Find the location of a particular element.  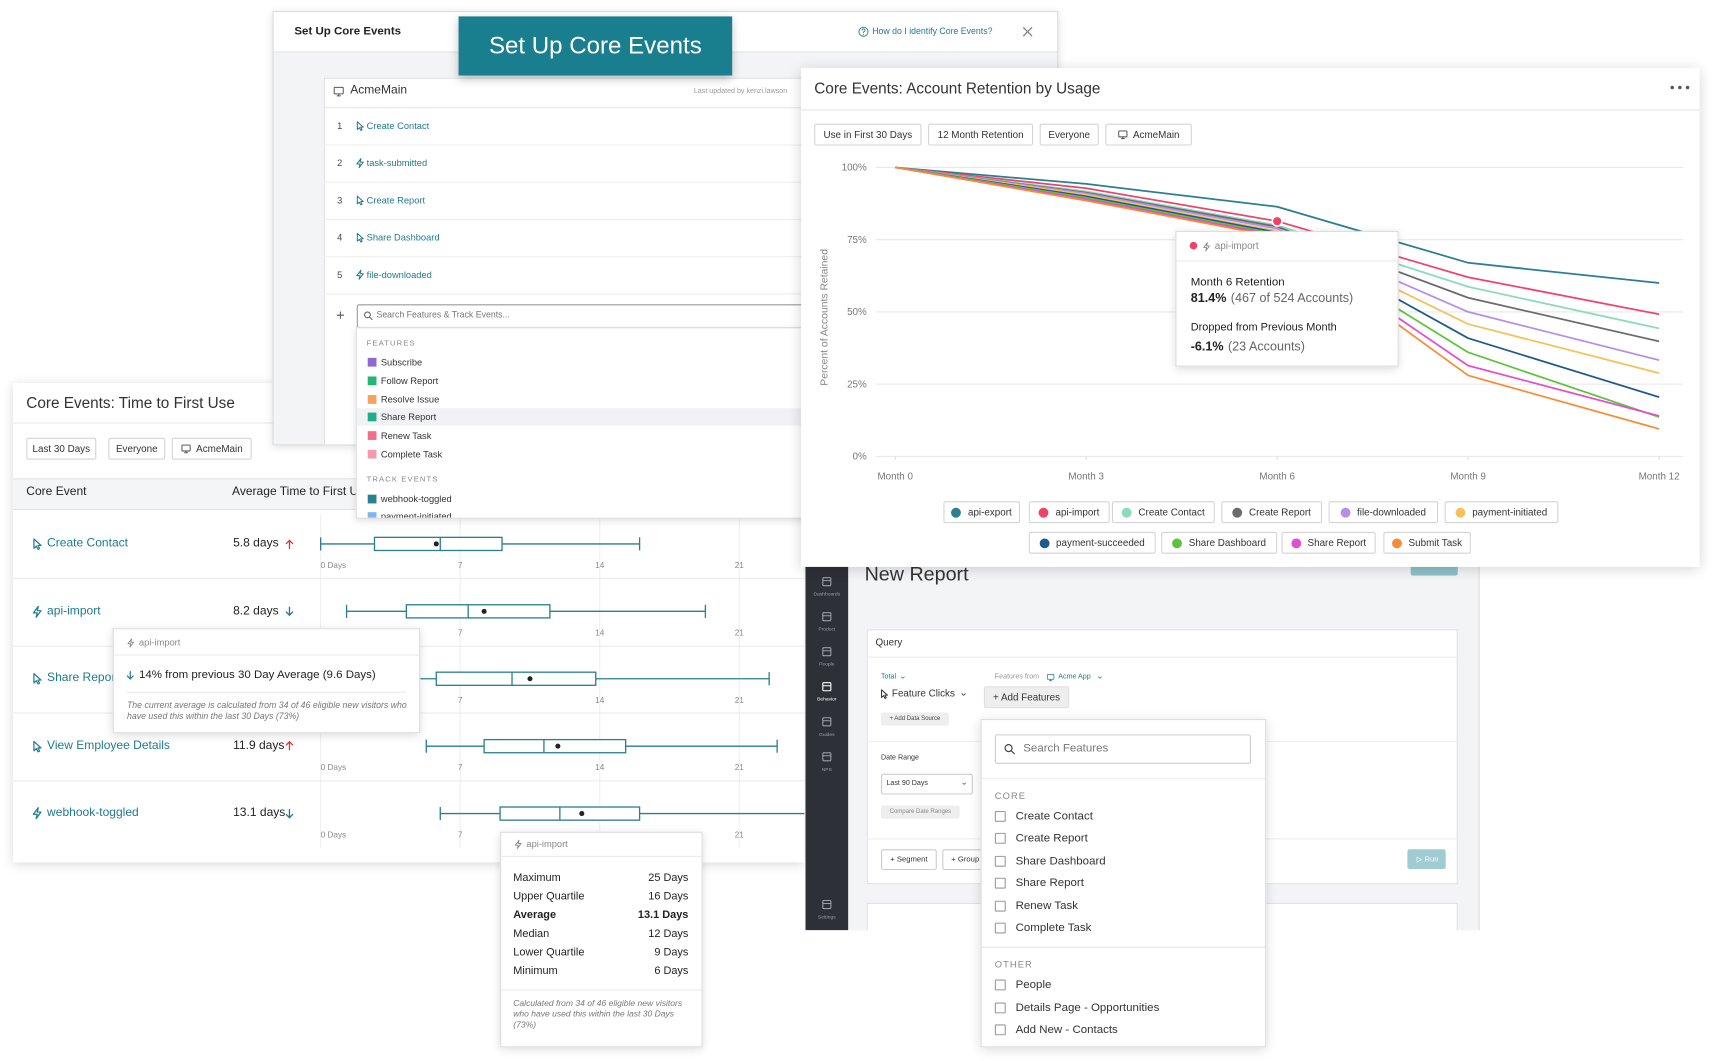

feature-option: Create Report is located at coordinates (1051, 838).